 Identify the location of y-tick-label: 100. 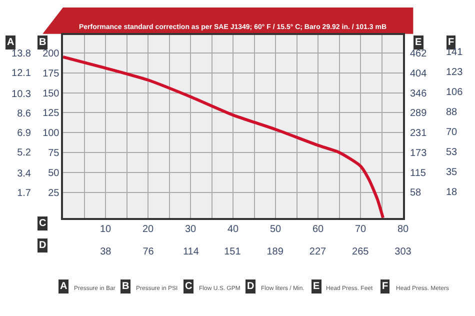
(51, 134).